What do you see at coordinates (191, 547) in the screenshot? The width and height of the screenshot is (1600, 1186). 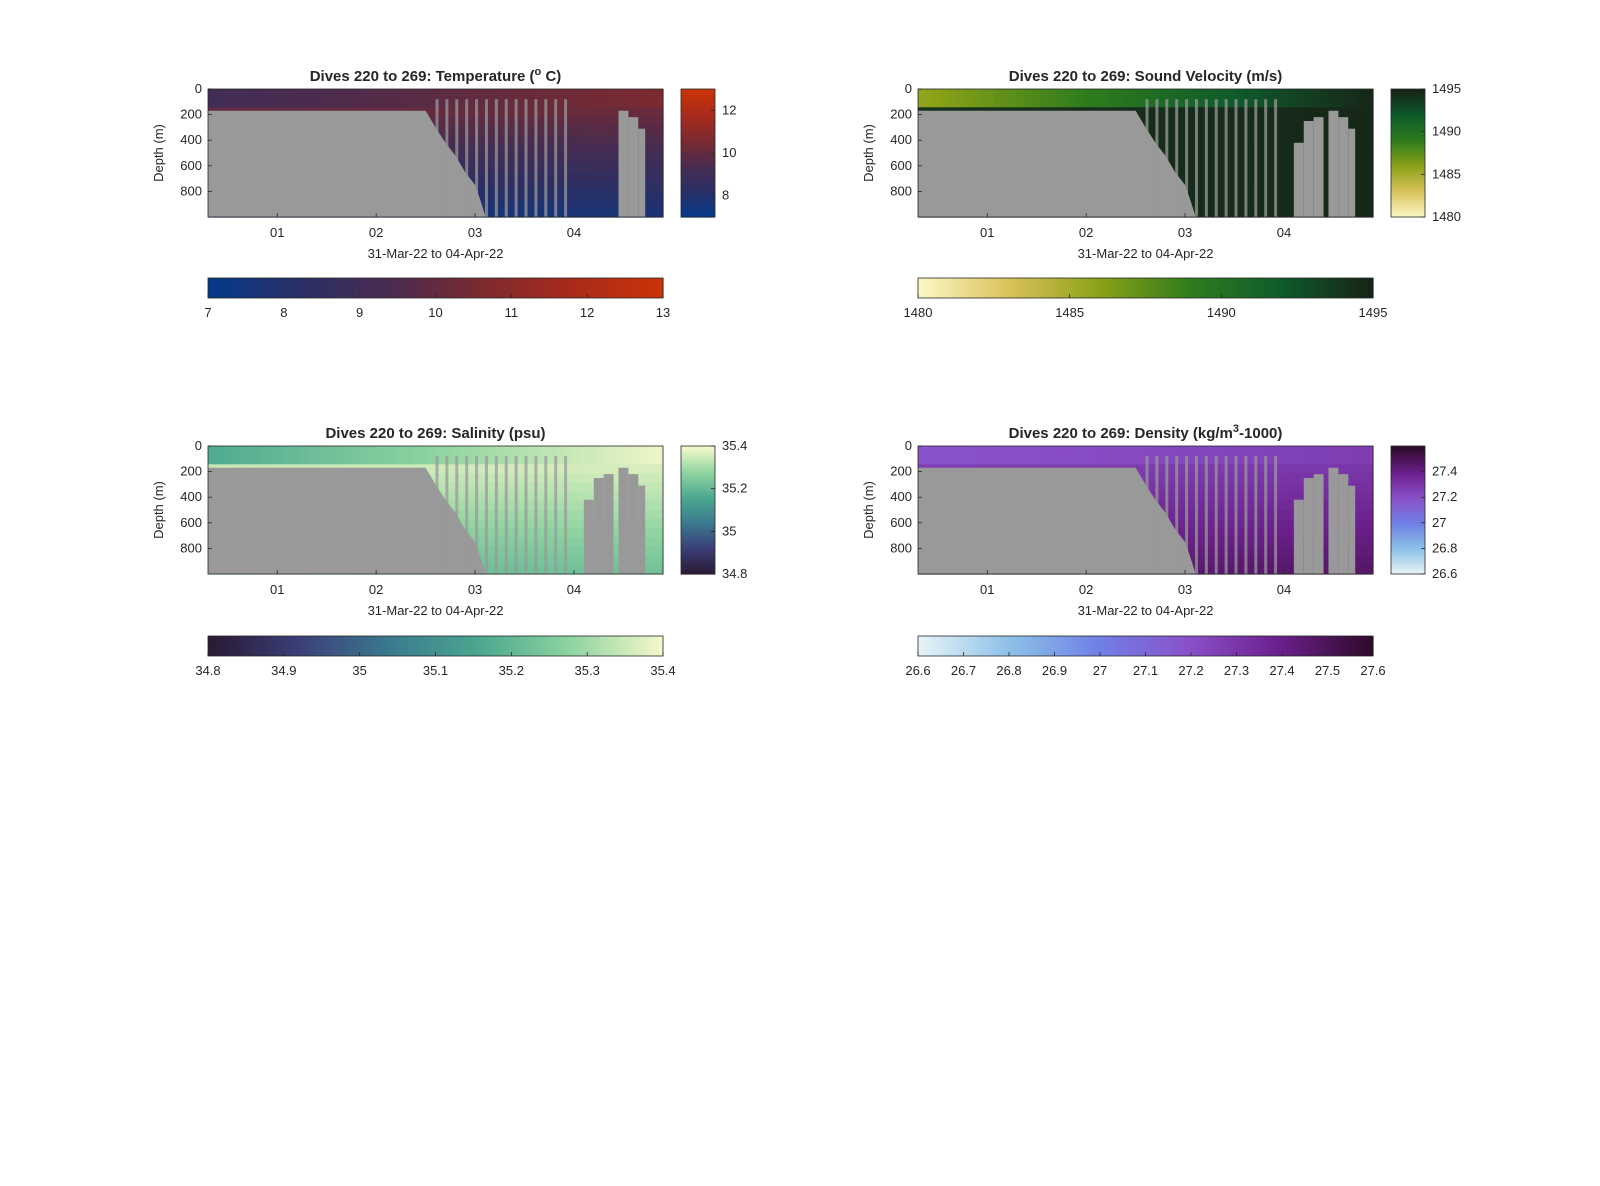 I see `y-tick-label: 800` at bounding box center [191, 547].